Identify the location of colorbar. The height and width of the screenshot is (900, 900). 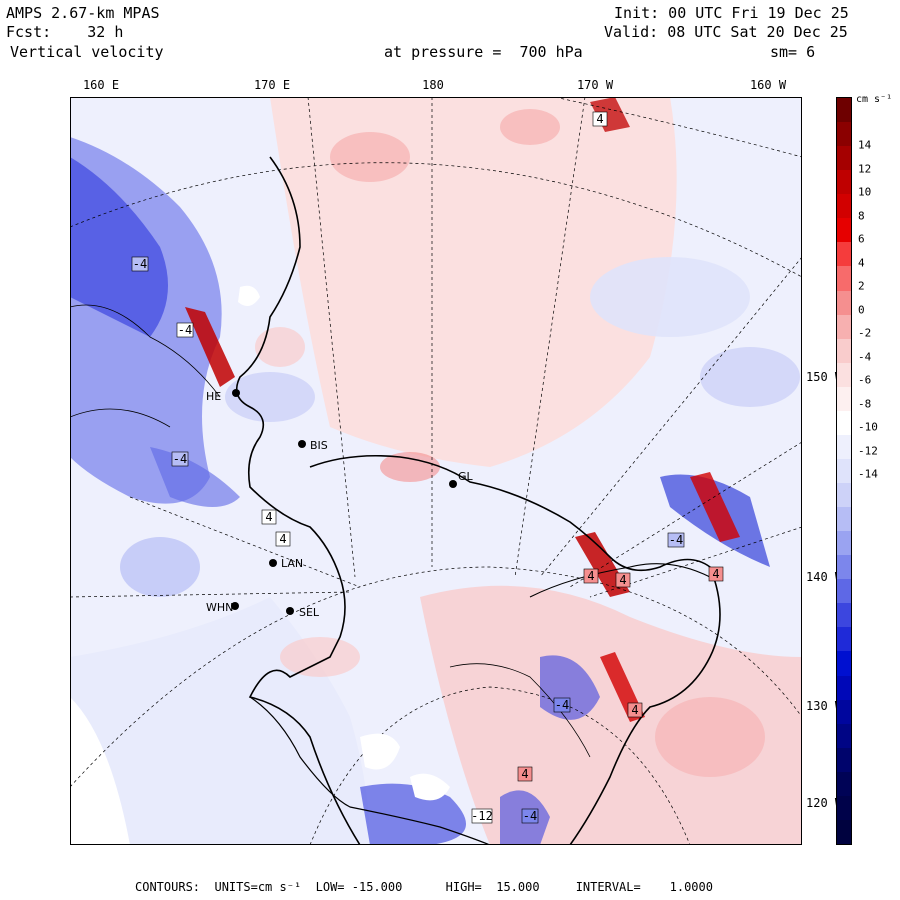
(844, 471).